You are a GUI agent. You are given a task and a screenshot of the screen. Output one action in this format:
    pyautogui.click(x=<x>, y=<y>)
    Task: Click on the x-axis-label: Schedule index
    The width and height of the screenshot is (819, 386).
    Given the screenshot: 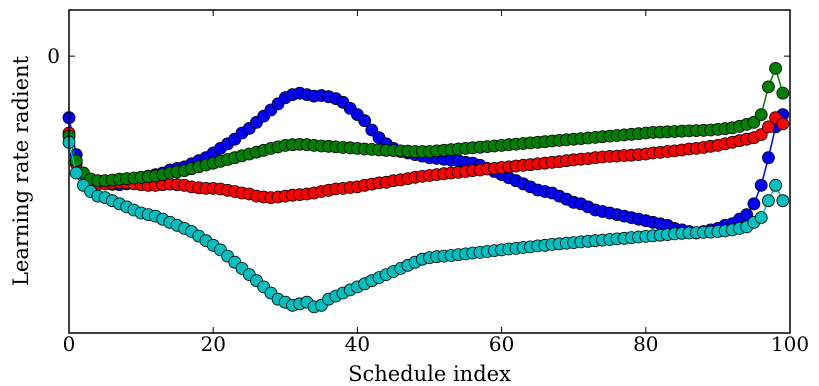 What is the action you would take?
    pyautogui.click(x=429, y=374)
    